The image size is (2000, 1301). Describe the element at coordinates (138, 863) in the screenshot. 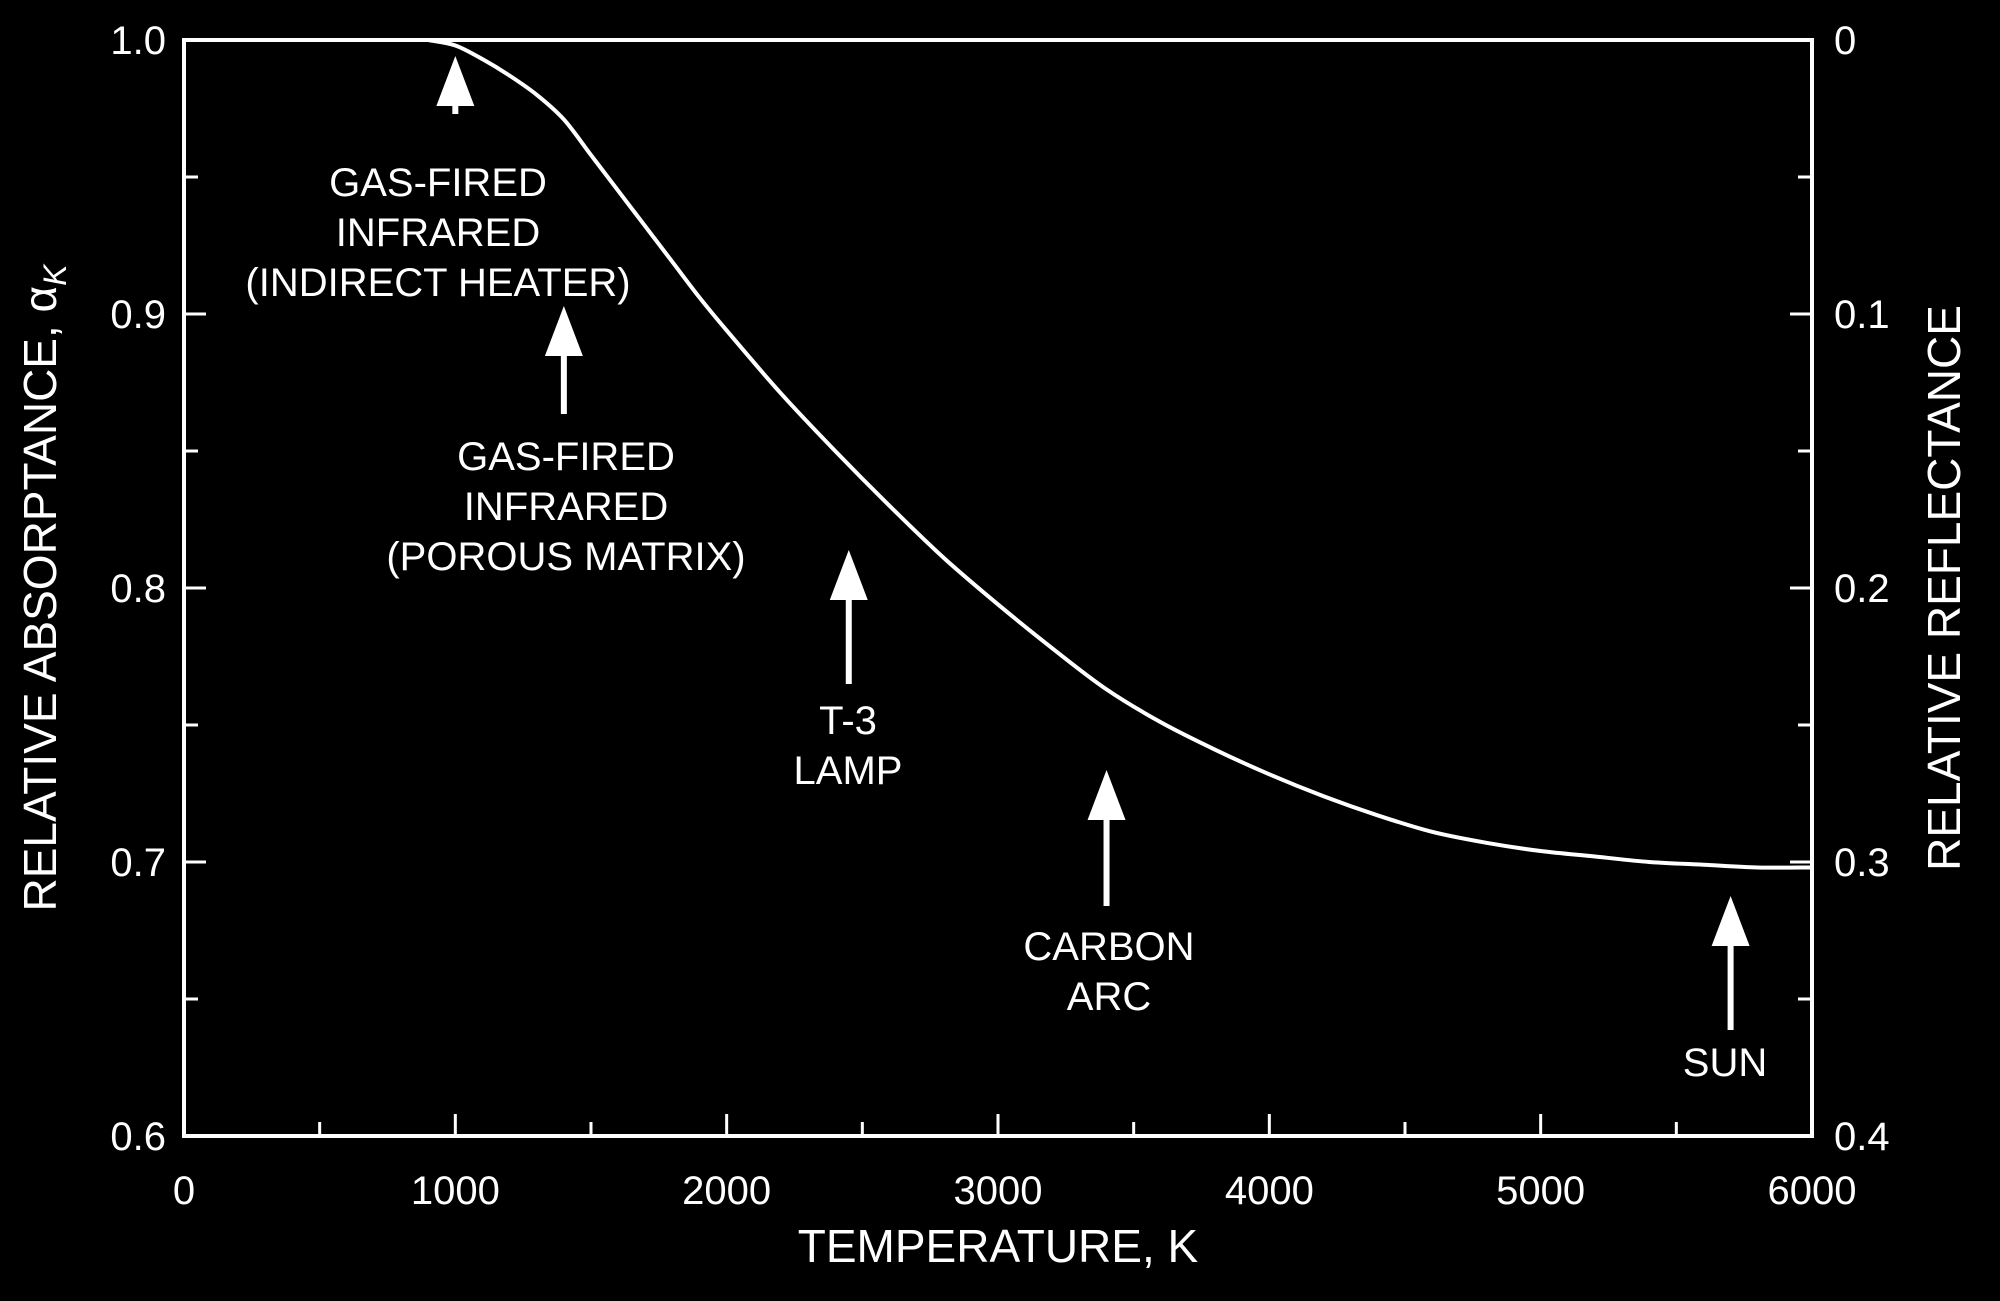

I see `y-tick-label: 0.7` at that location.